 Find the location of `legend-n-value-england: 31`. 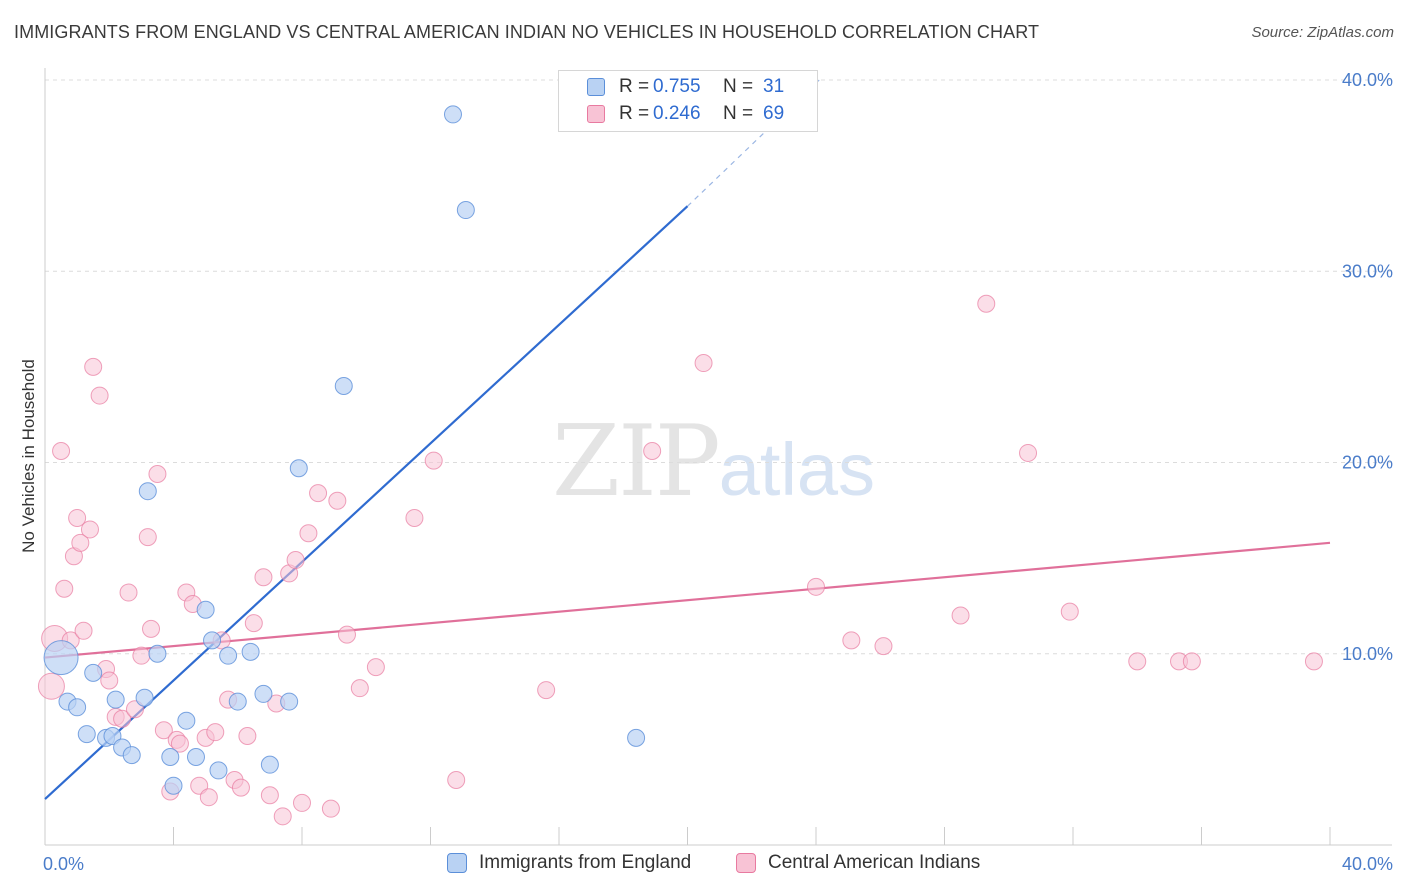

legend-n-value-england: 31 is located at coordinates (774, 86).